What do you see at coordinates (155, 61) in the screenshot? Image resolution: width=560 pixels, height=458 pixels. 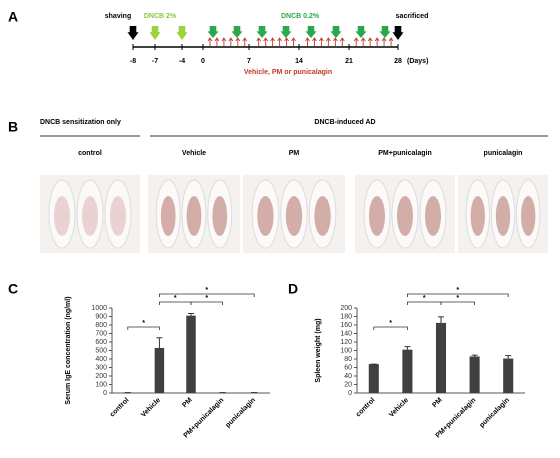 I see `day-label: -7` at bounding box center [155, 61].